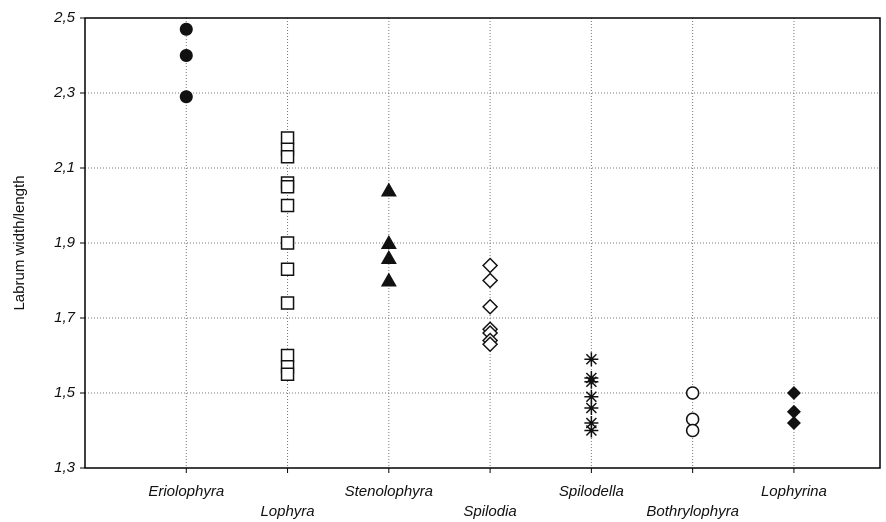 The width and height of the screenshot is (886, 522). What do you see at coordinates (591, 491) in the screenshot?
I see `x-tick-label: Spilodella` at bounding box center [591, 491].